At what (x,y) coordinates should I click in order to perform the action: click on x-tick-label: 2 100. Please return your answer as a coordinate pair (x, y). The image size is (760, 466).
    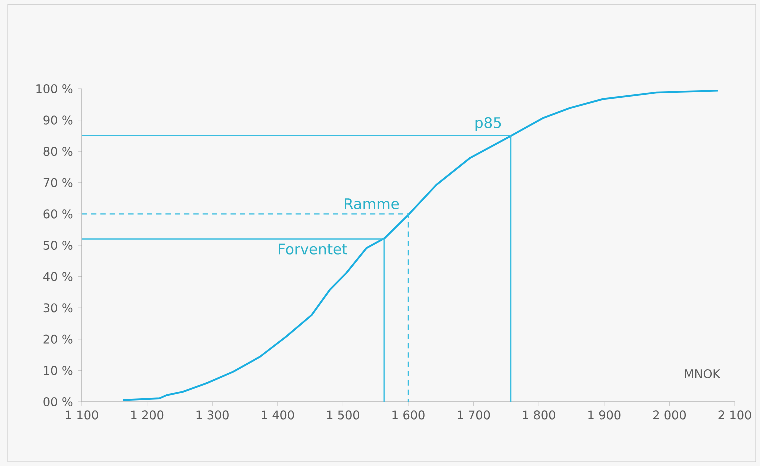
    Looking at the image, I should click on (735, 415).